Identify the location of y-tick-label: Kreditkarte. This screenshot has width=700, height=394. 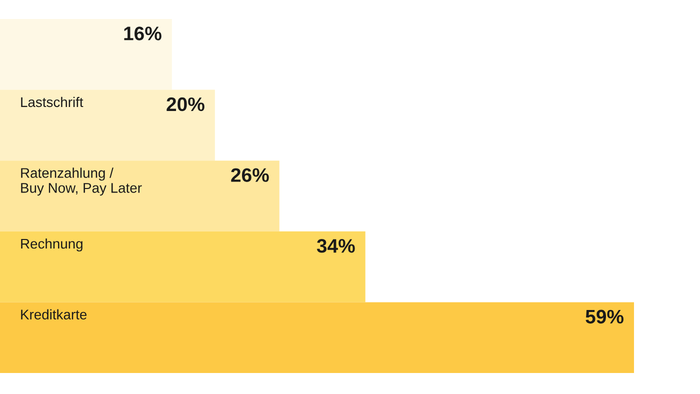
(54, 314).